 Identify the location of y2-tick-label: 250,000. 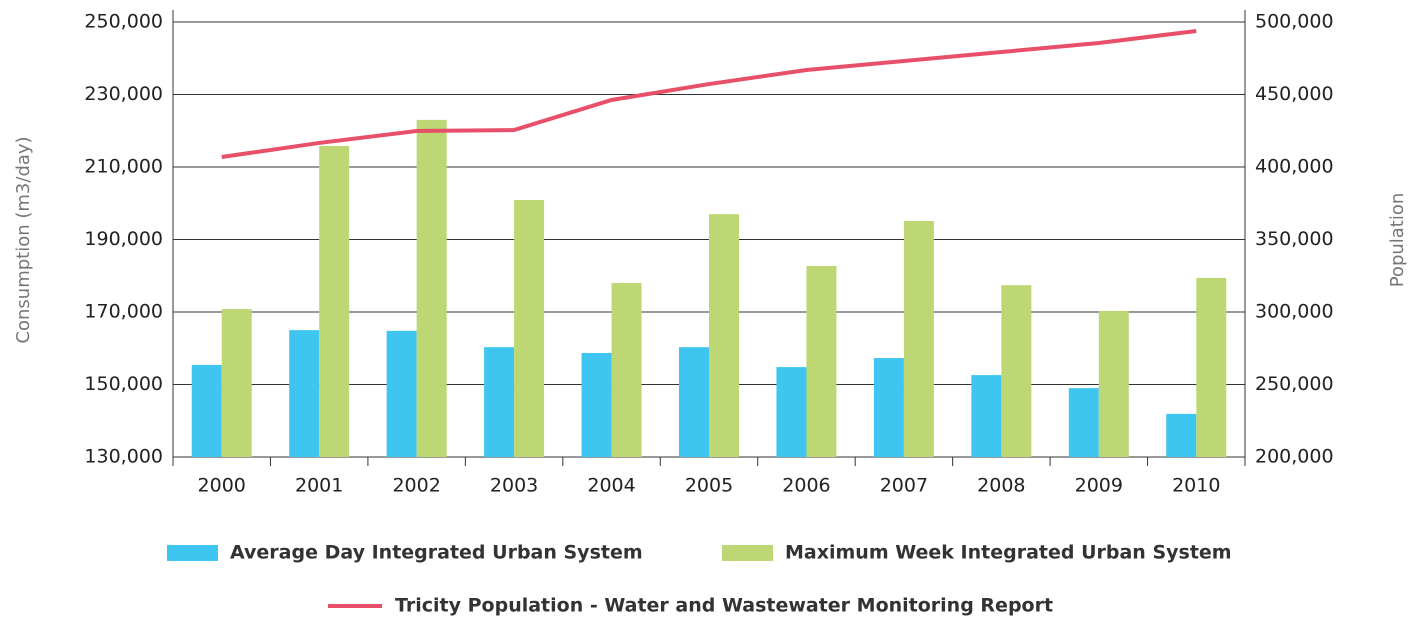
(1294, 384).